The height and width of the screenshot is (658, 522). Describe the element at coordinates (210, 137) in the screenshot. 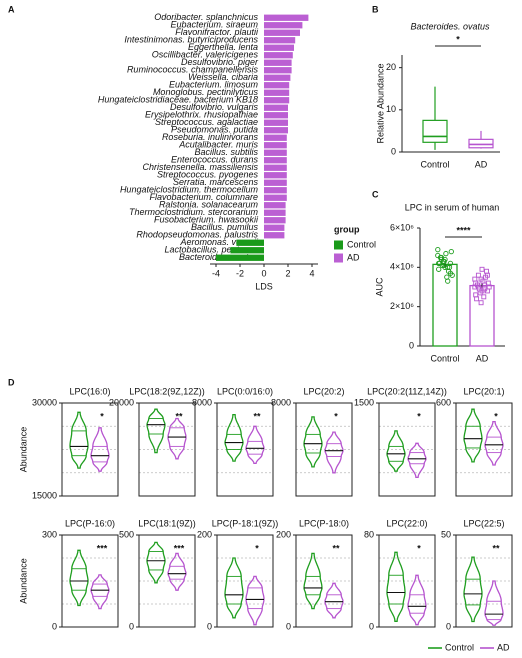

I see `category-label: Roseburia. inulinivorans` at that location.